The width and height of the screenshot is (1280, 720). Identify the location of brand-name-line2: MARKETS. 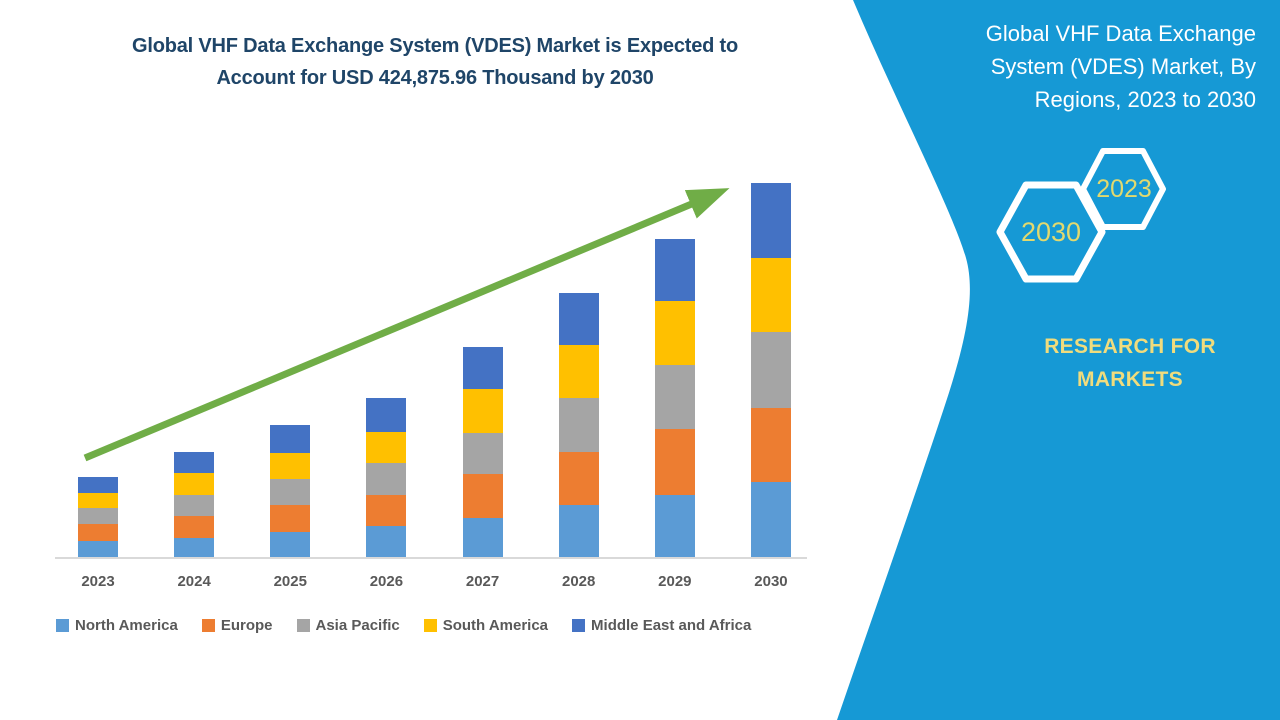
(1130, 379).